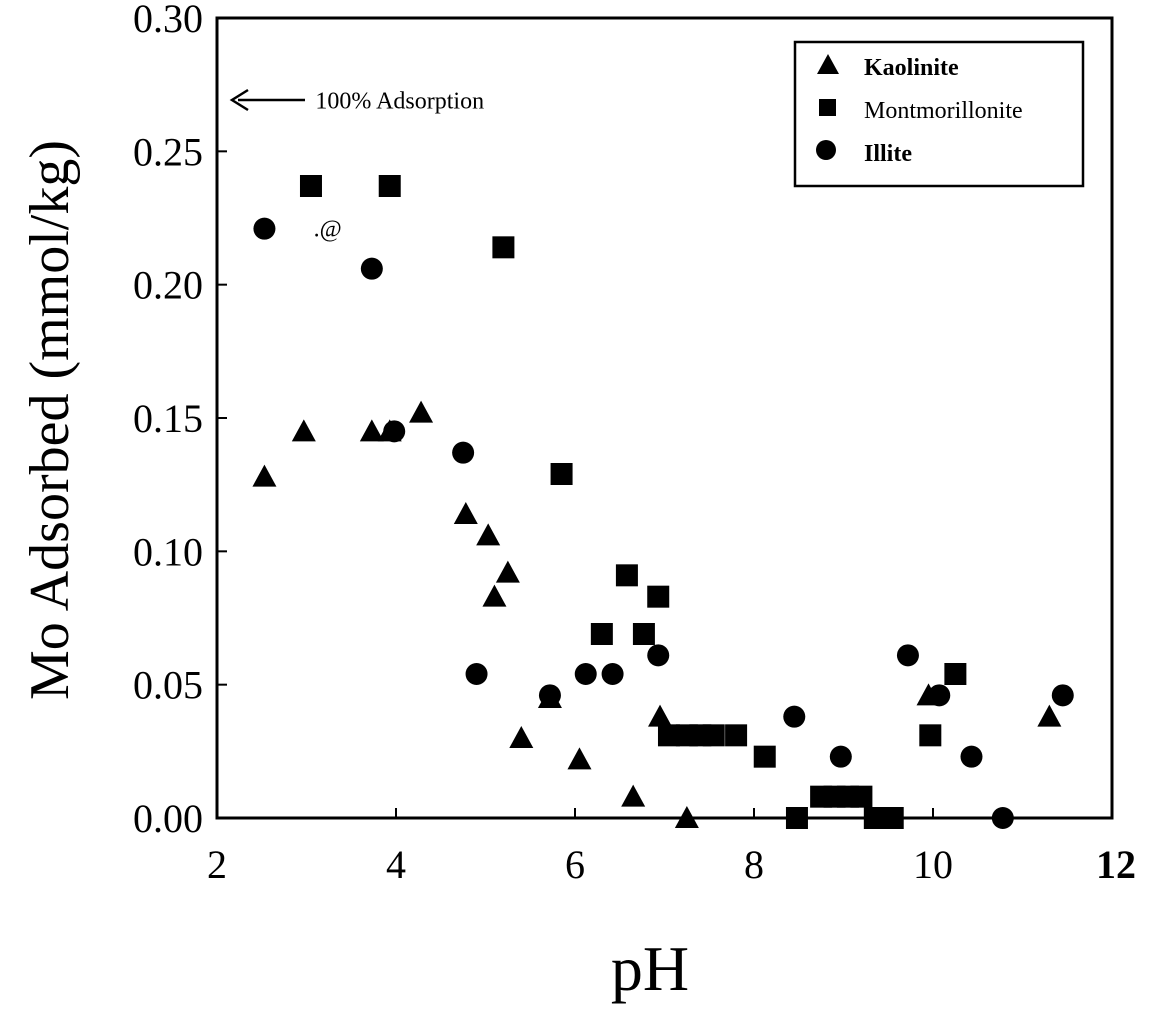  I want to click on y-tick-label-0.25: 0.25, so click(168, 151).